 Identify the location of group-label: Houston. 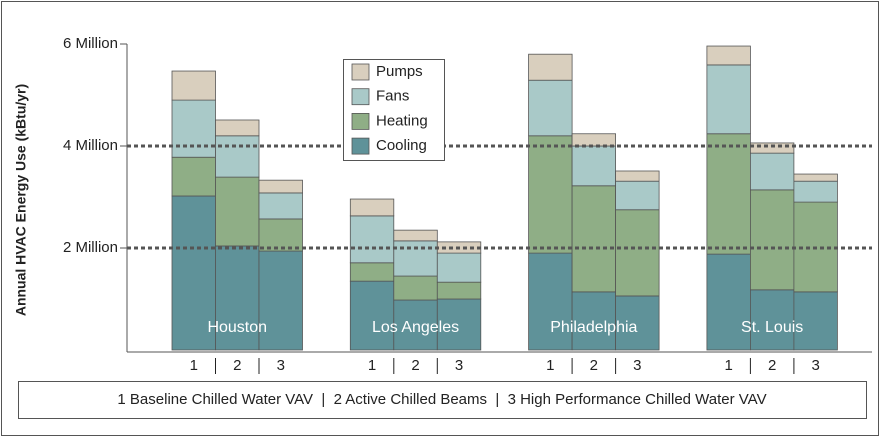
(237, 327).